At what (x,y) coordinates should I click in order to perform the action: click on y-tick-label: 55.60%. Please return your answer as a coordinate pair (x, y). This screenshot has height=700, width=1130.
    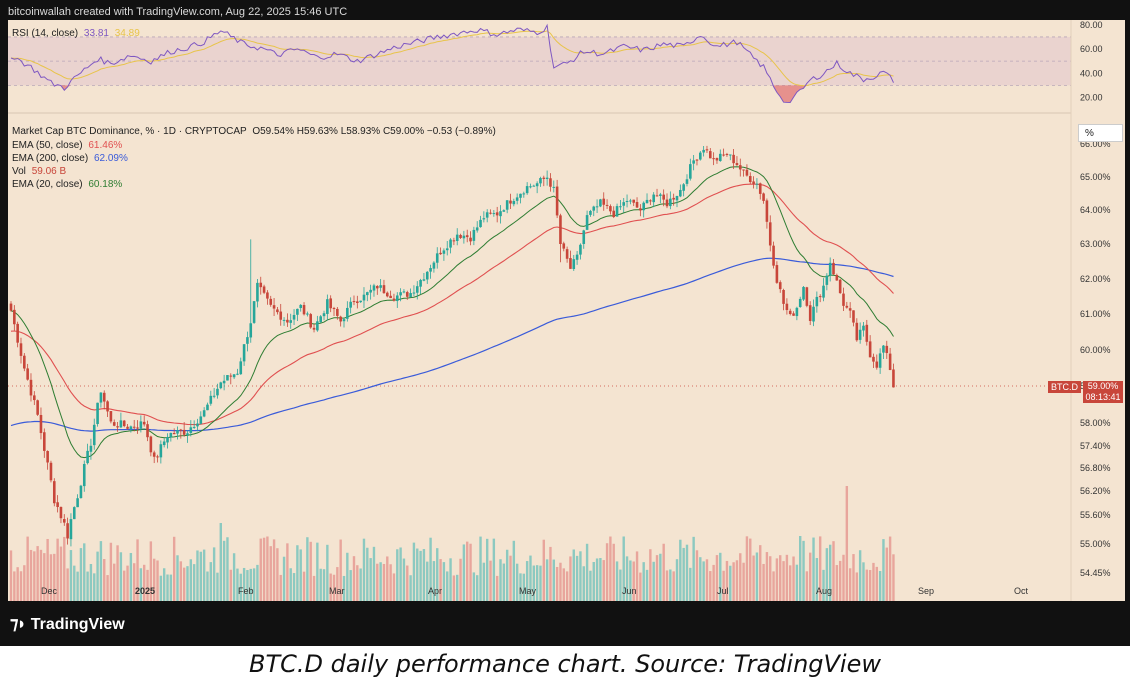
    Looking at the image, I should click on (1095, 515).